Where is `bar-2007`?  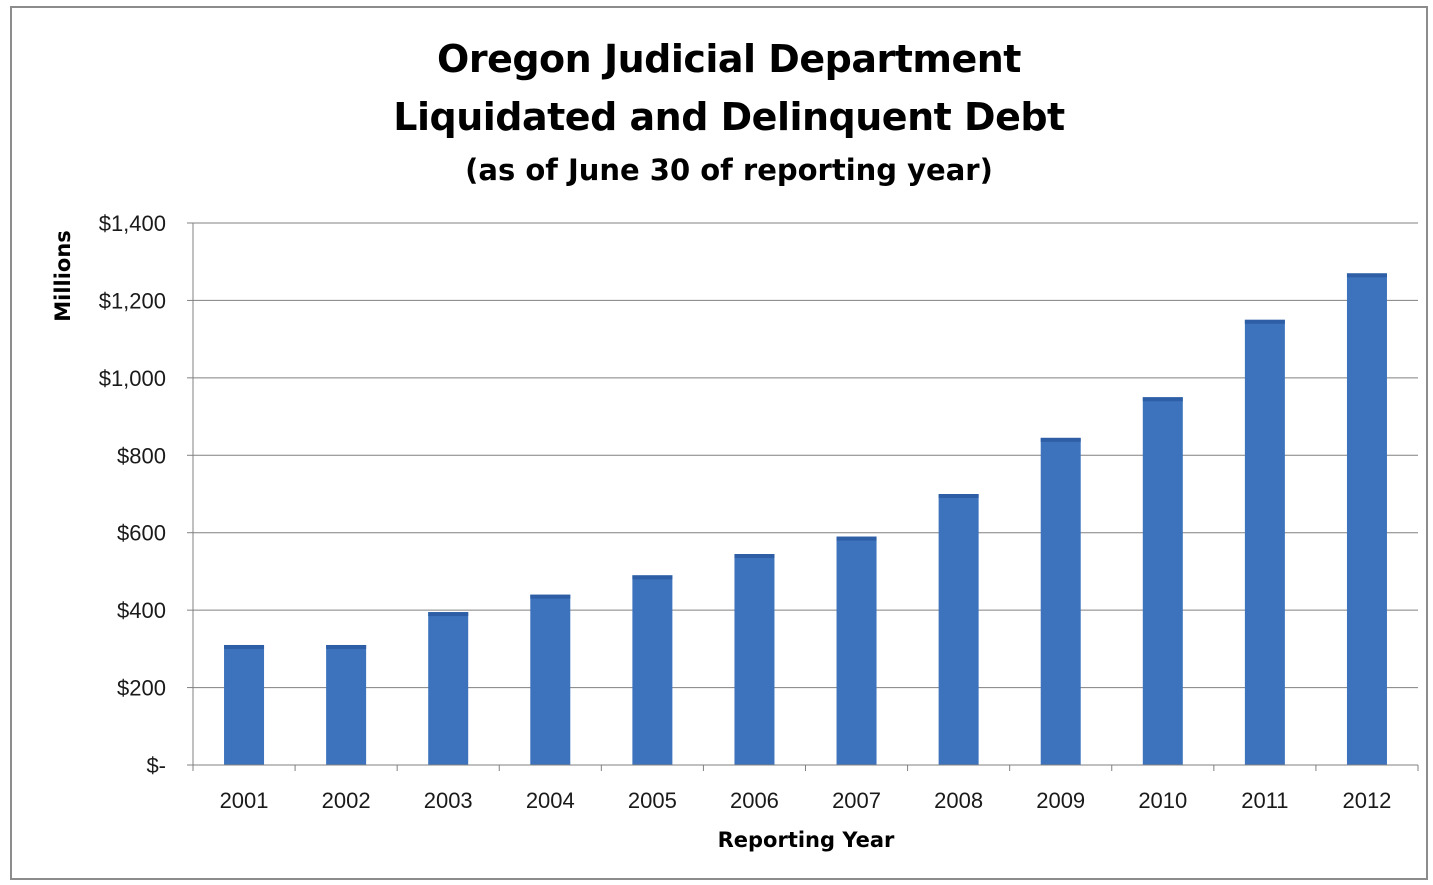 bar-2007 is located at coordinates (856, 650).